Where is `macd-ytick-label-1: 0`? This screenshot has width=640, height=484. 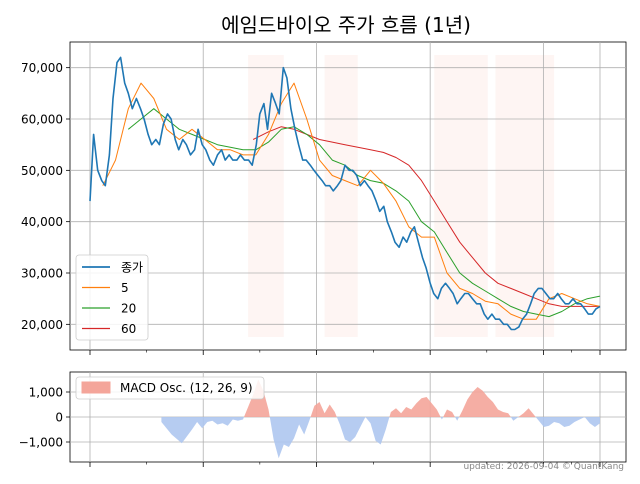
macd-ytick-label-1: 0 is located at coordinates (59, 418).